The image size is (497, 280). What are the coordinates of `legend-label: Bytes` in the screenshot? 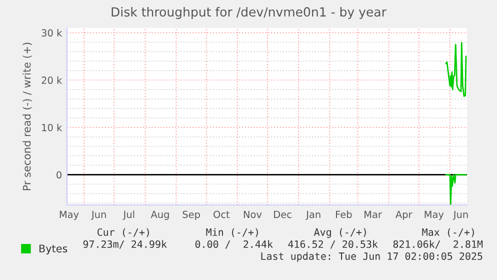 It's located at (53, 249).